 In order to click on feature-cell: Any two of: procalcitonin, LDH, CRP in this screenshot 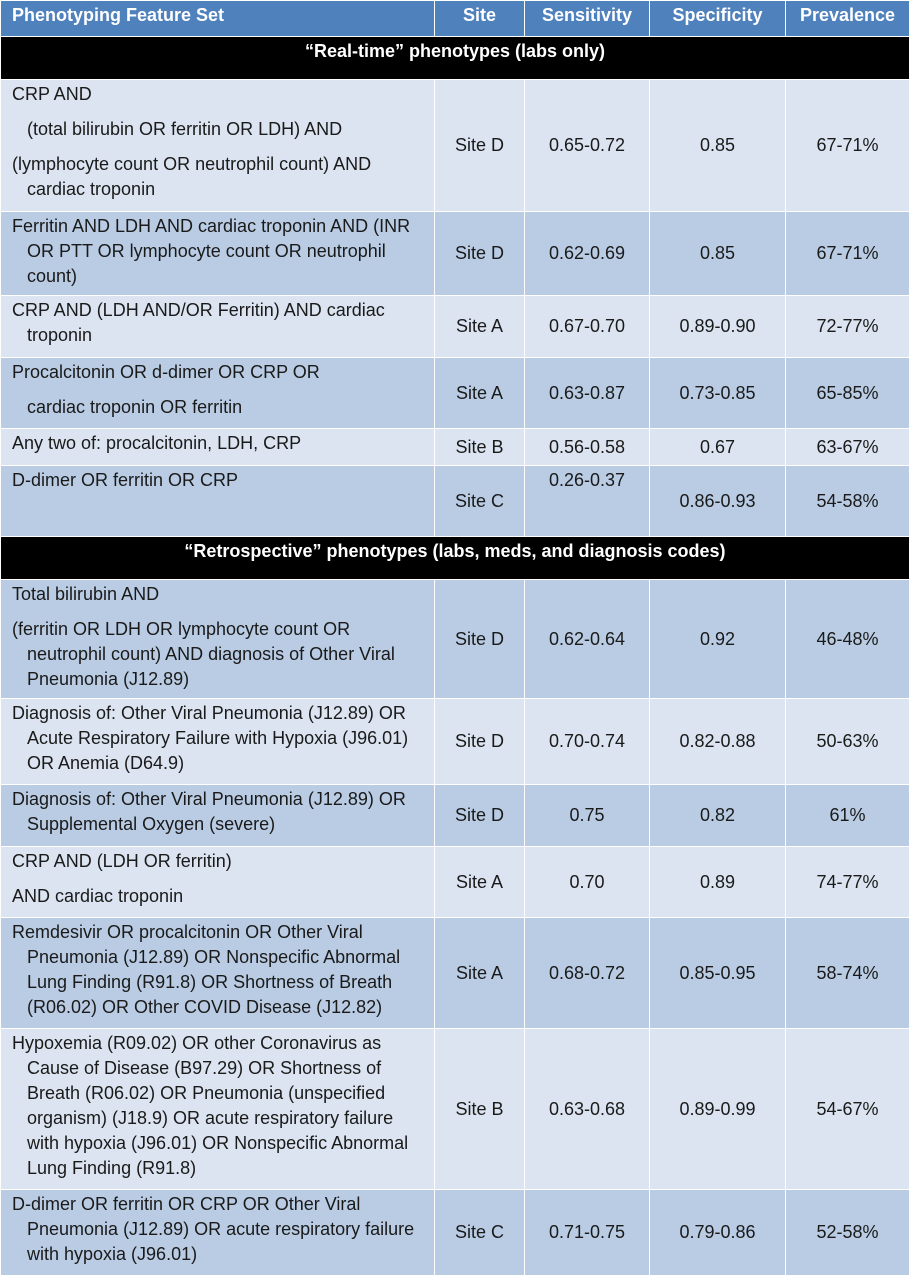, I will do `click(217, 447)`.